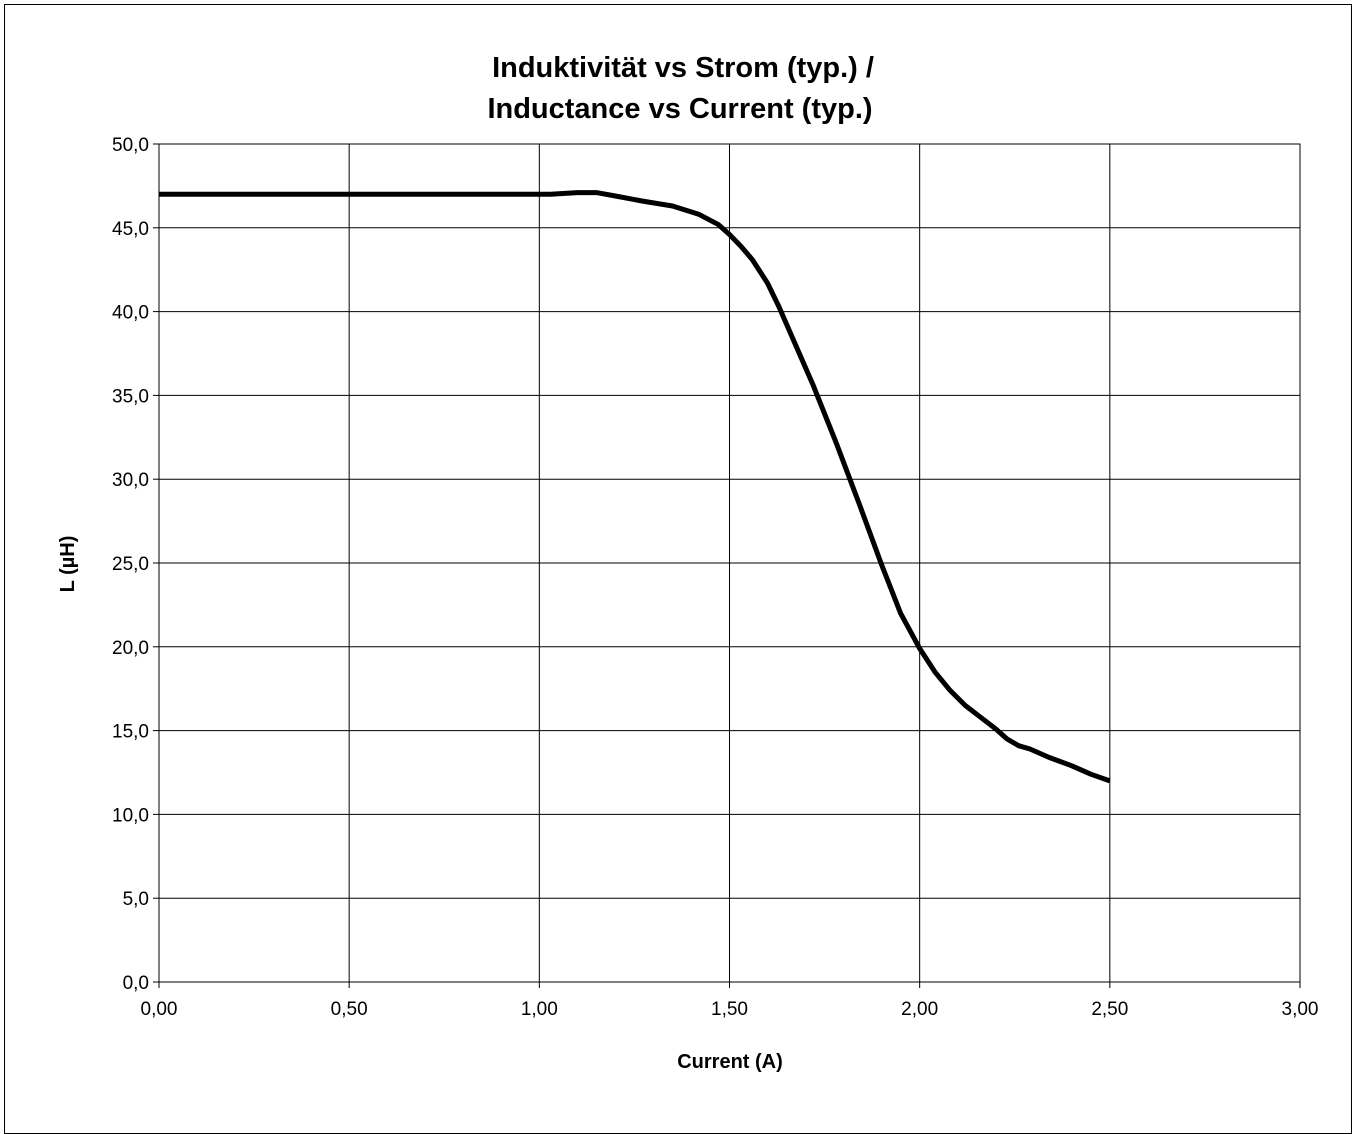 Image resolution: width=1358 pixels, height=1134 pixels. What do you see at coordinates (729, 1009) in the screenshot?
I see `x-tick-label: 1,50` at bounding box center [729, 1009].